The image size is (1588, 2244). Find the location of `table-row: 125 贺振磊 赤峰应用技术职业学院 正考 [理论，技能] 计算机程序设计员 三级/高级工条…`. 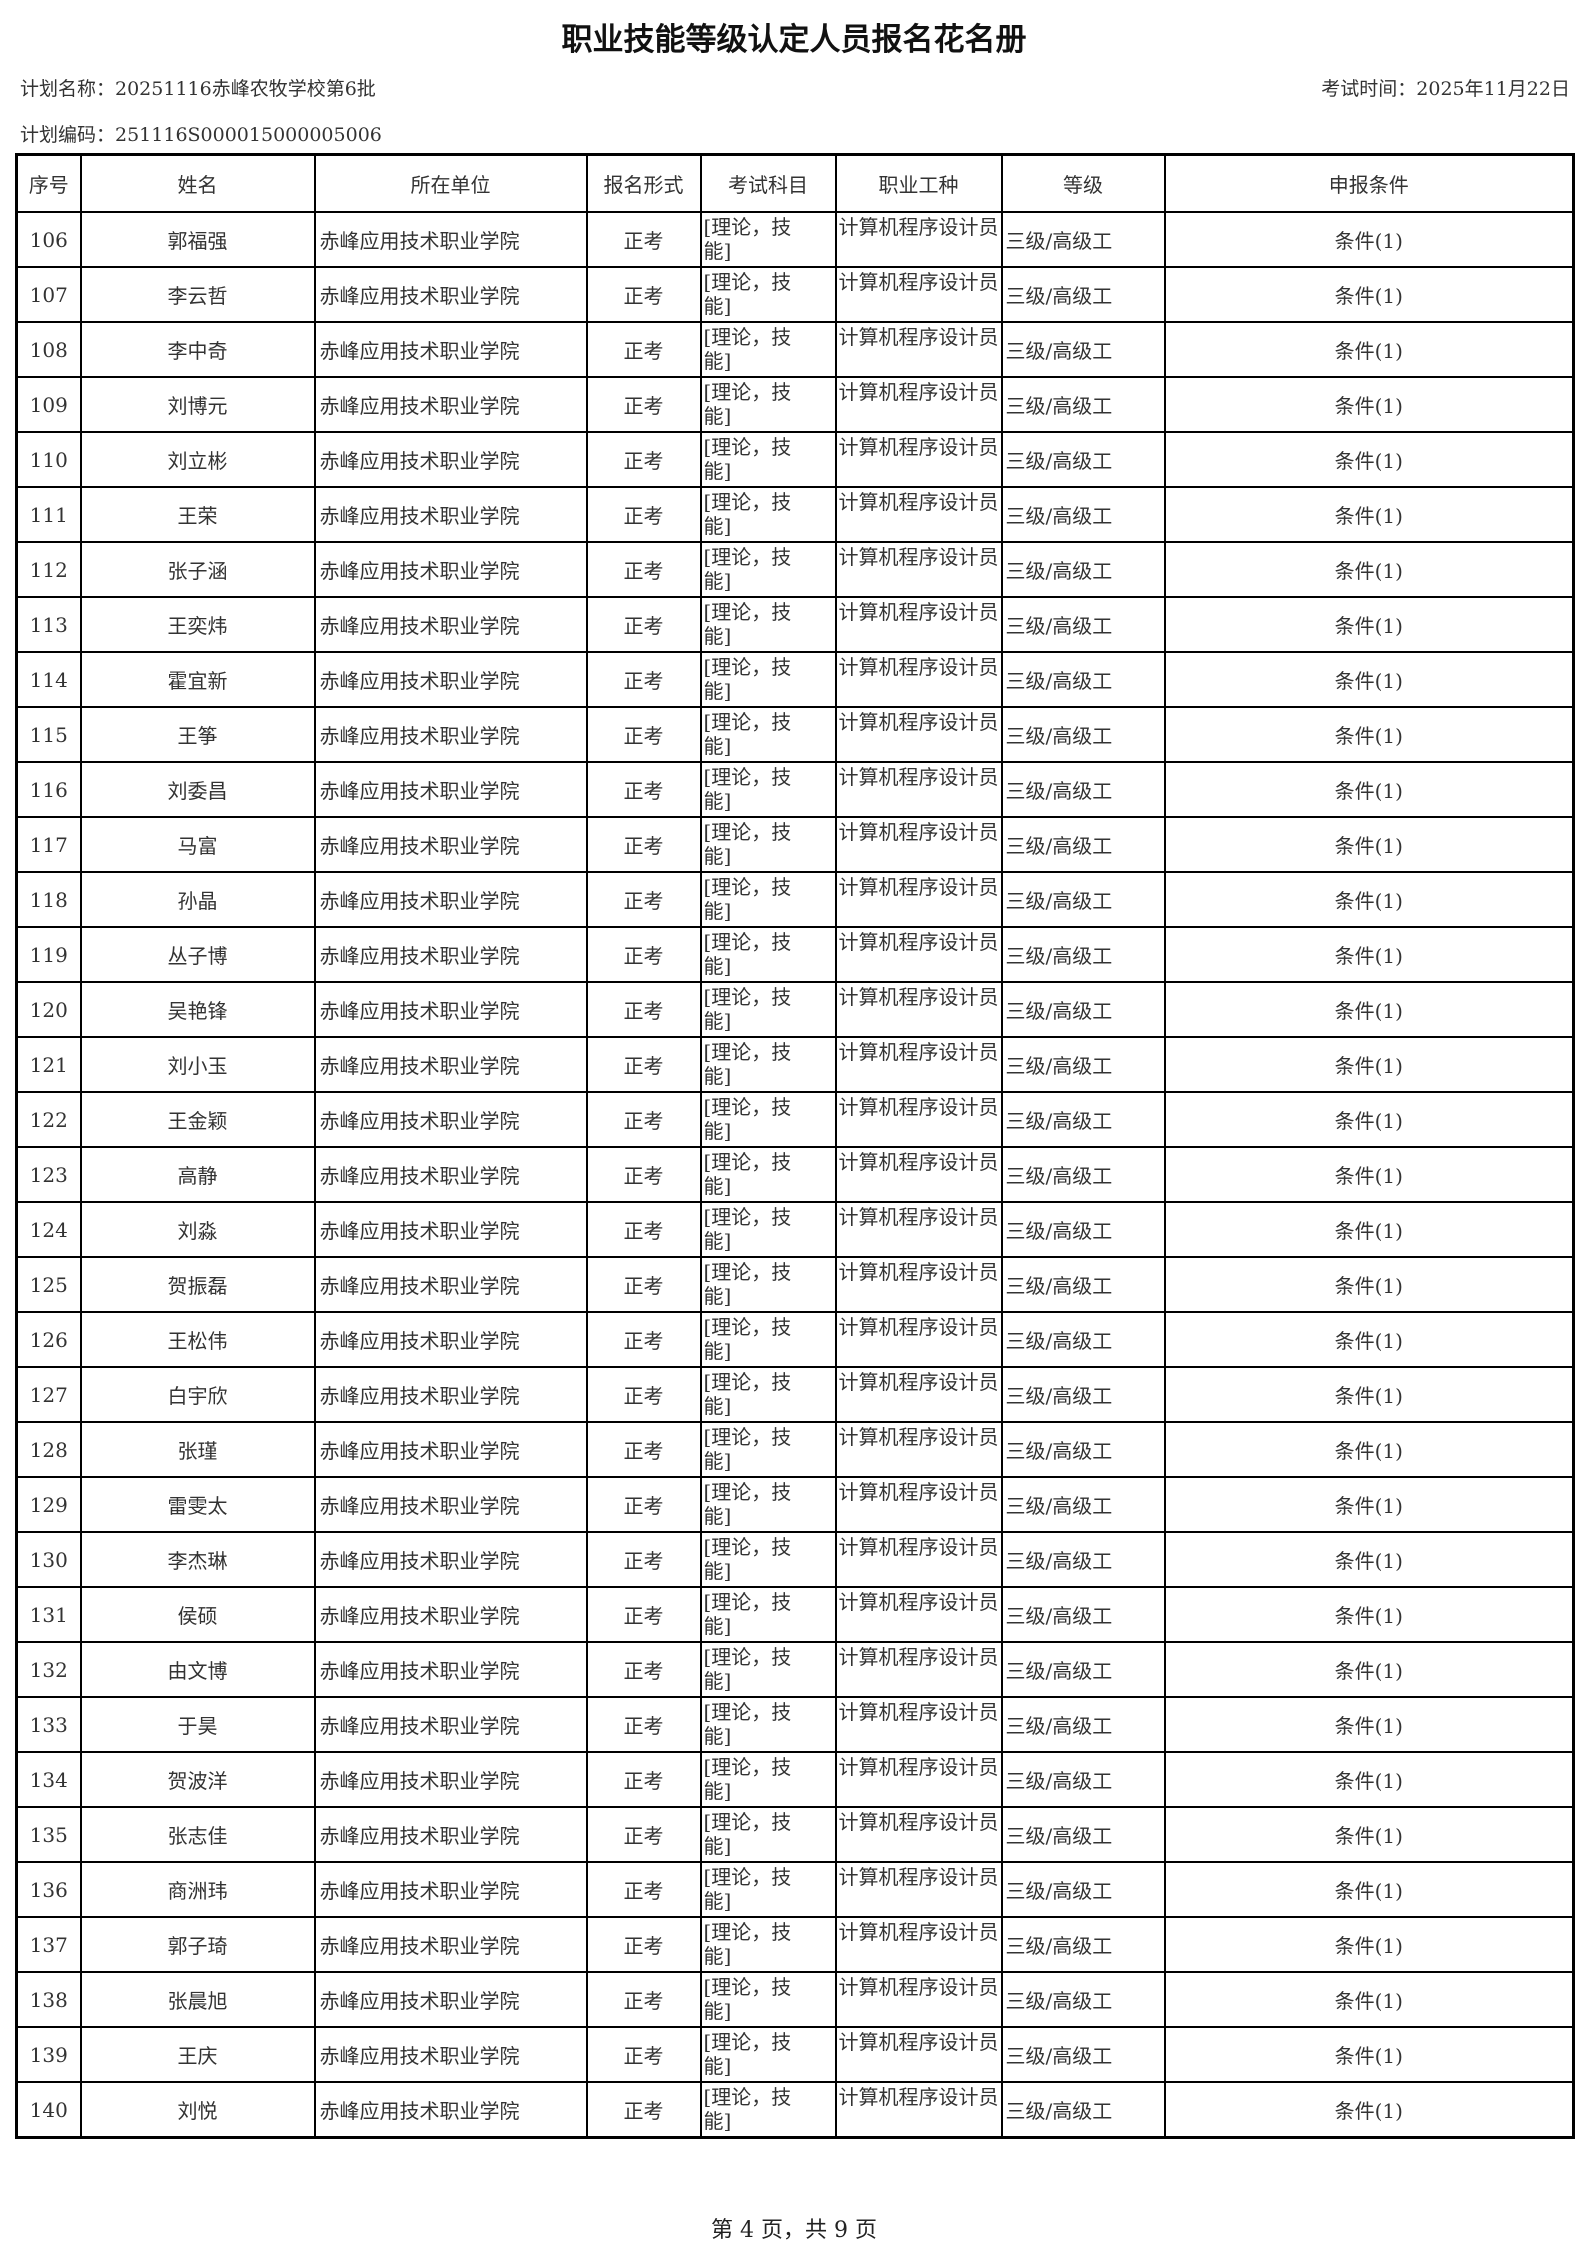

table-row: 125 贺振磊 赤峰应用技术职业学院 正考 [理论，技能] 计算机程序设计员 三级/高级工条… is located at coordinates (795, 1284).